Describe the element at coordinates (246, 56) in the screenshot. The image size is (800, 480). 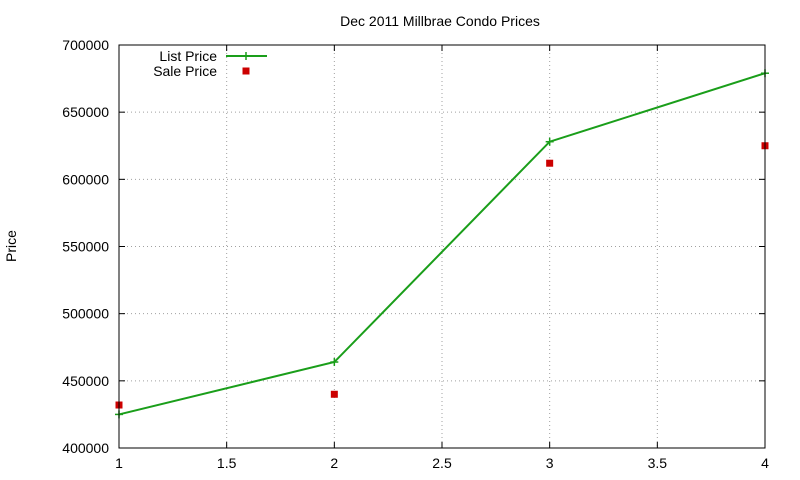
I see `legend-marker-list-price` at that location.